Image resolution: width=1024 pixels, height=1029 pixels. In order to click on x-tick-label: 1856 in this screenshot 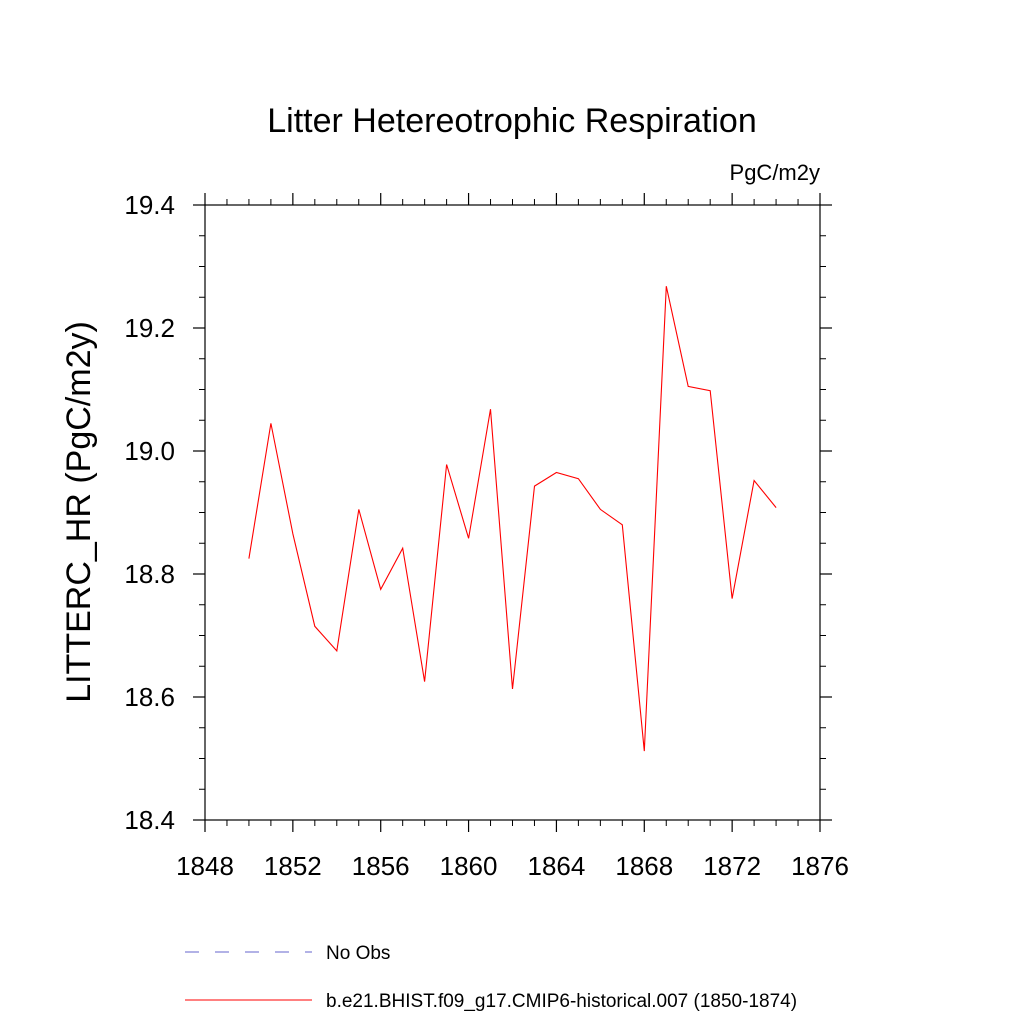, I will do `click(381, 866)`.